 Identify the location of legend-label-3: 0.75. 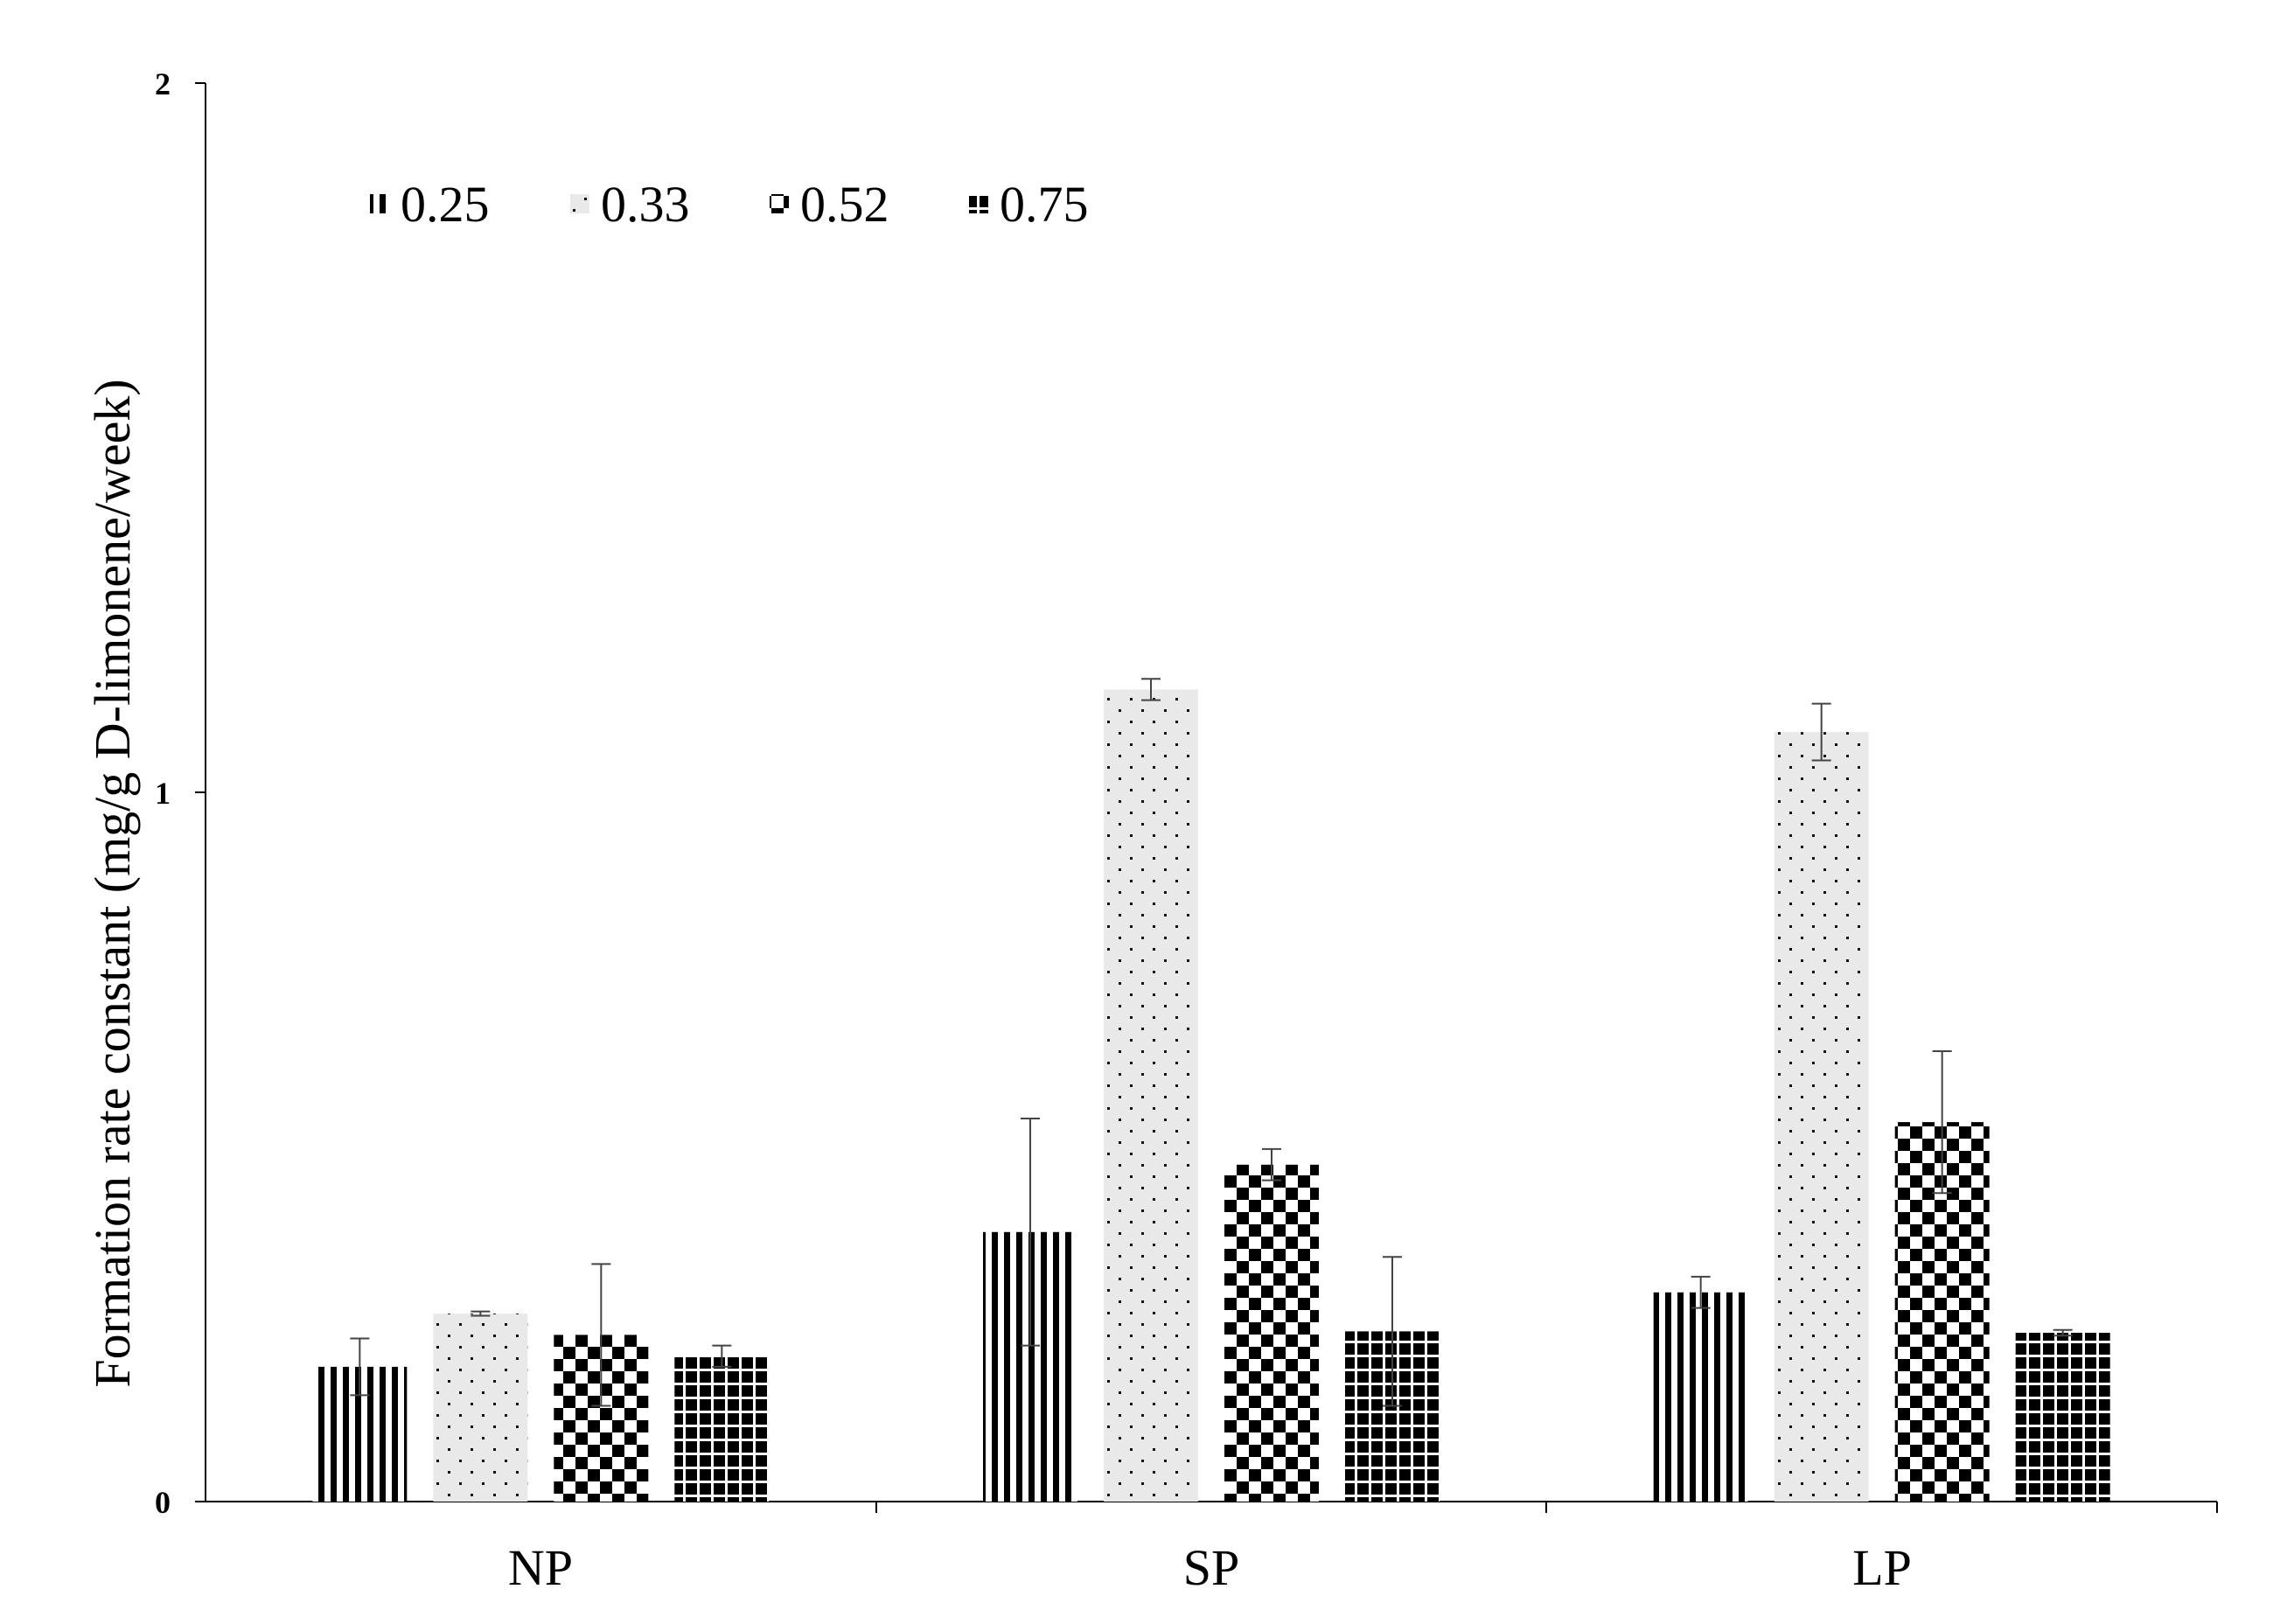
(1044, 204).